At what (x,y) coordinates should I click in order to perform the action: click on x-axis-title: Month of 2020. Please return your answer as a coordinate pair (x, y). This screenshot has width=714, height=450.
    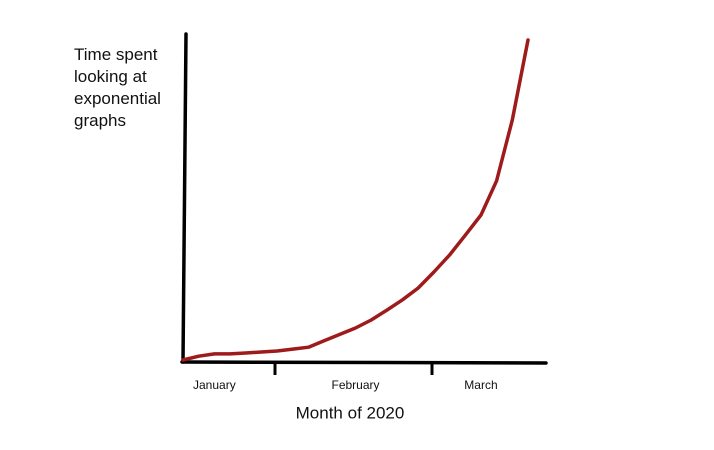
    Looking at the image, I should click on (350, 412).